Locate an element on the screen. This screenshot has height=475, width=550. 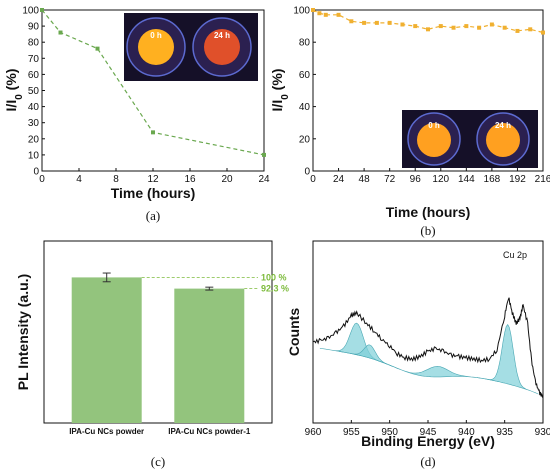
y-tick-label-b: 60 is located at coordinates (305, 75).